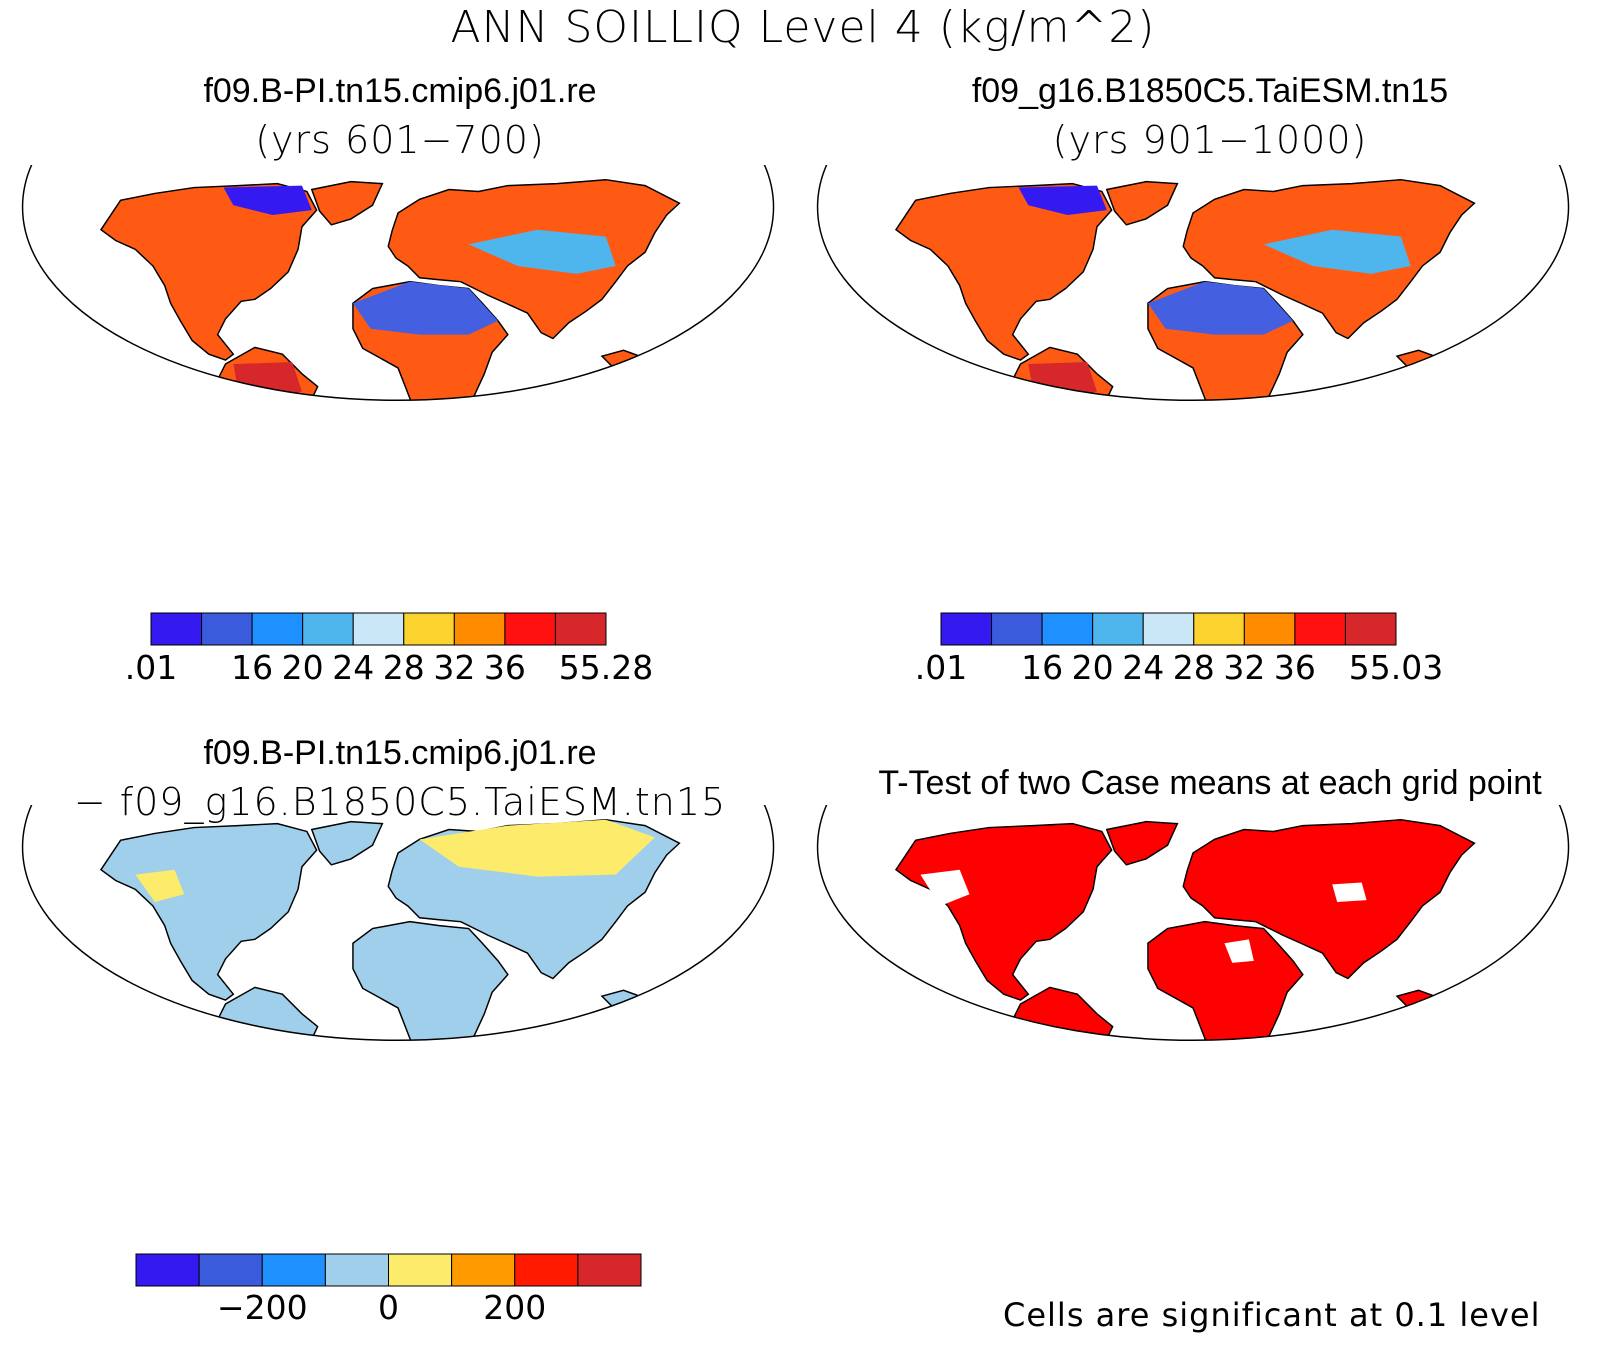  What do you see at coordinates (400, 140) in the screenshot?
I see `panel-subtitle-case1: (yrs 601−700)` at bounding box center [400, 140].